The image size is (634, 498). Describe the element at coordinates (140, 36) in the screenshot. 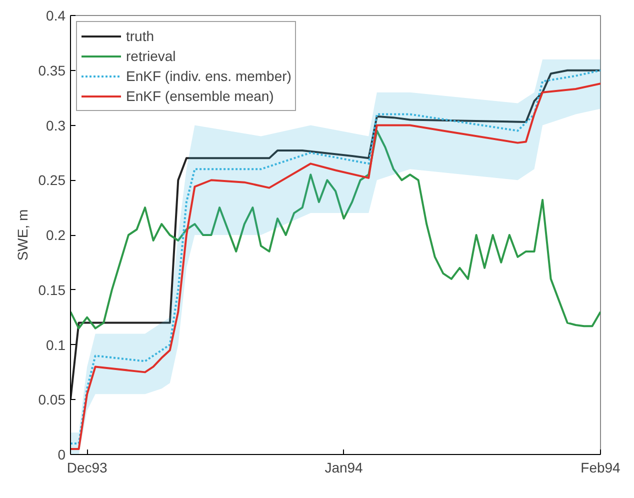

I see `legend-label: truth` at that location.